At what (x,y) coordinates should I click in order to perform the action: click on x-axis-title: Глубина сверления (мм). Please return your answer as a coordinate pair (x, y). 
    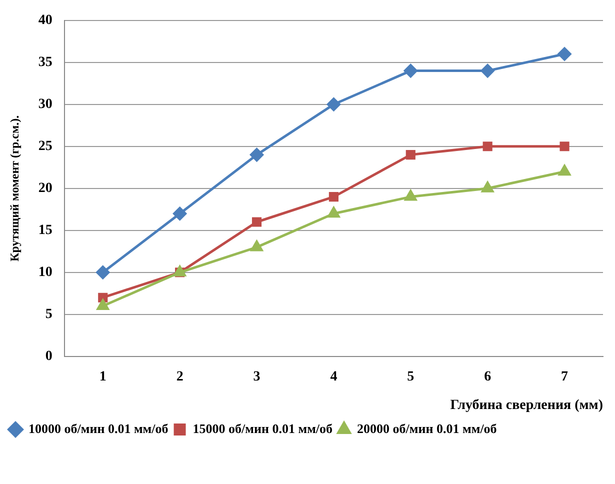
    Looking at the image, I should click on (527, 406).